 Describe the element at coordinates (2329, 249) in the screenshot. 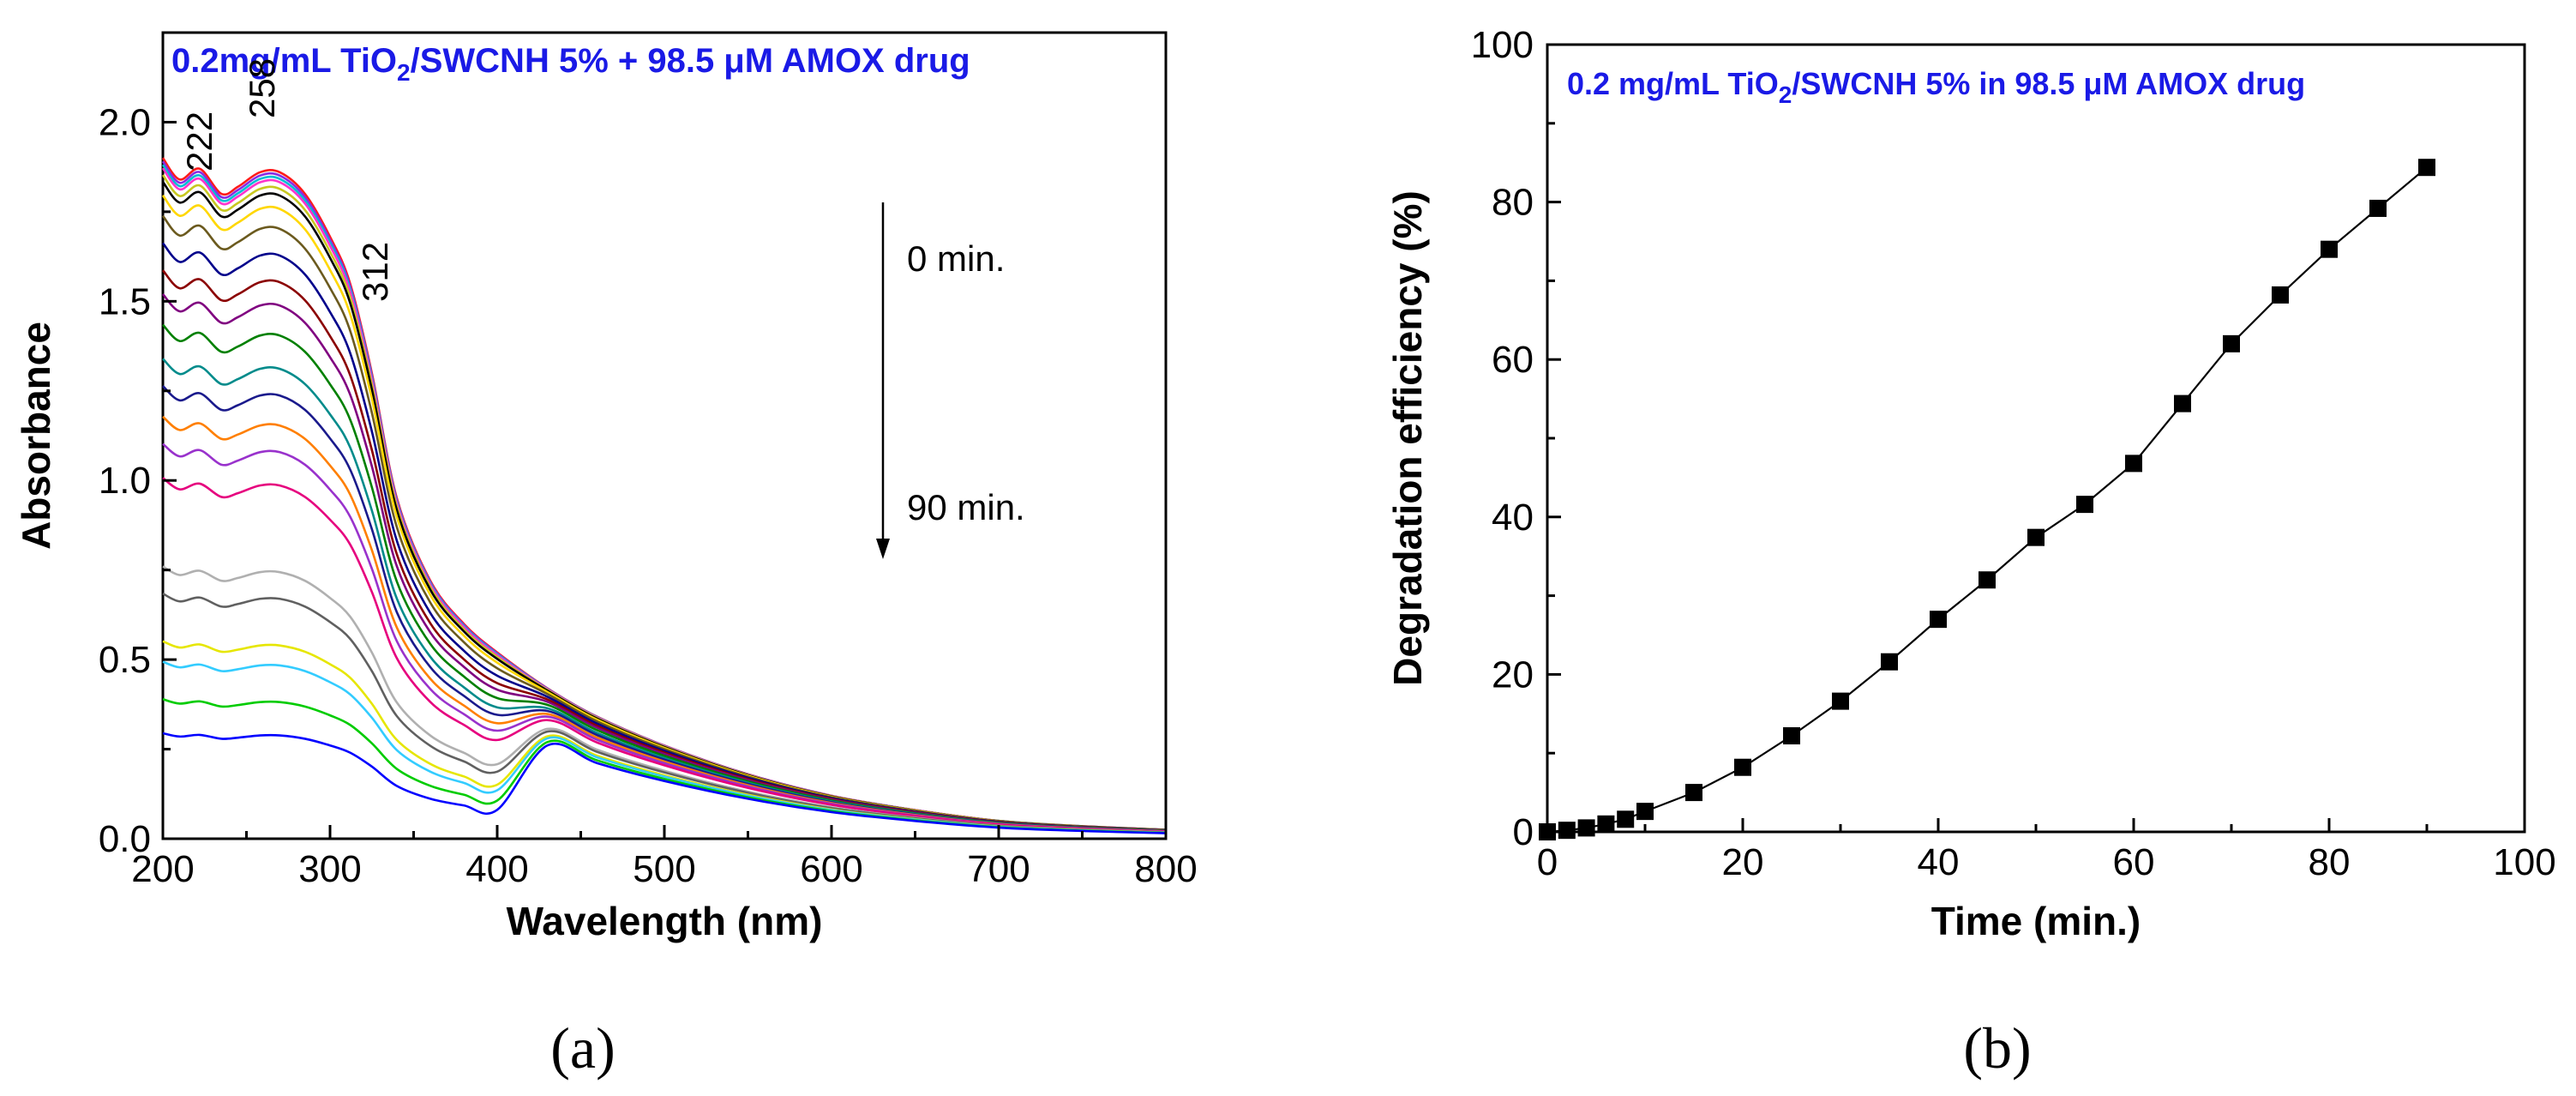

I see `data-point-t80` at that location.